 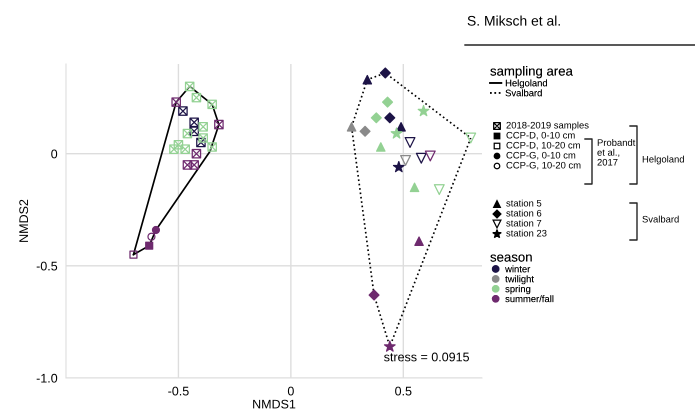 What do you see at coordinates (403, 391) in the screenshot?
I see `x-tick-label: 0.5` at bounding box center [403, 391].